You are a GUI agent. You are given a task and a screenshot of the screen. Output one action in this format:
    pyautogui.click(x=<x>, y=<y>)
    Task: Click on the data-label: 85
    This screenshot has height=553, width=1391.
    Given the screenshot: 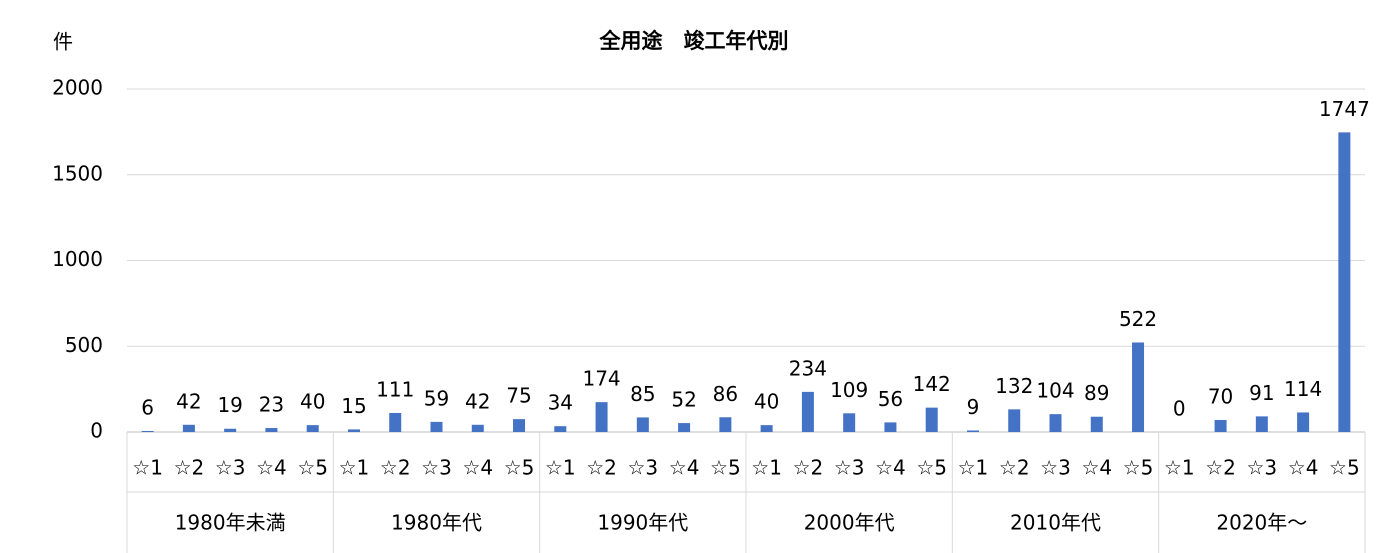 What is the action you would take?
    pyautogui.click(x=642, y=394)
    